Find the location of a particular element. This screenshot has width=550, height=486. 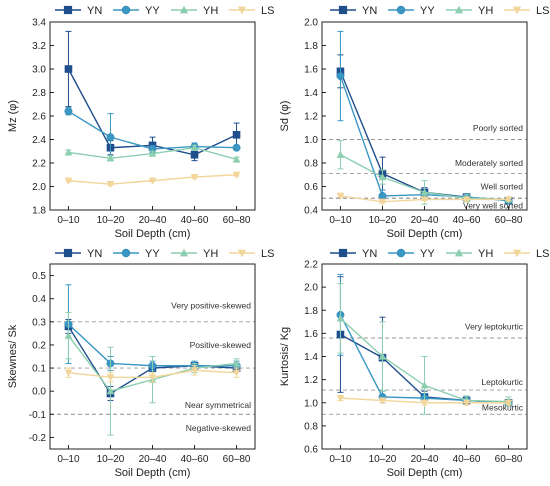

y-tick-label: 0.6 is located at coordinates (311, 450).